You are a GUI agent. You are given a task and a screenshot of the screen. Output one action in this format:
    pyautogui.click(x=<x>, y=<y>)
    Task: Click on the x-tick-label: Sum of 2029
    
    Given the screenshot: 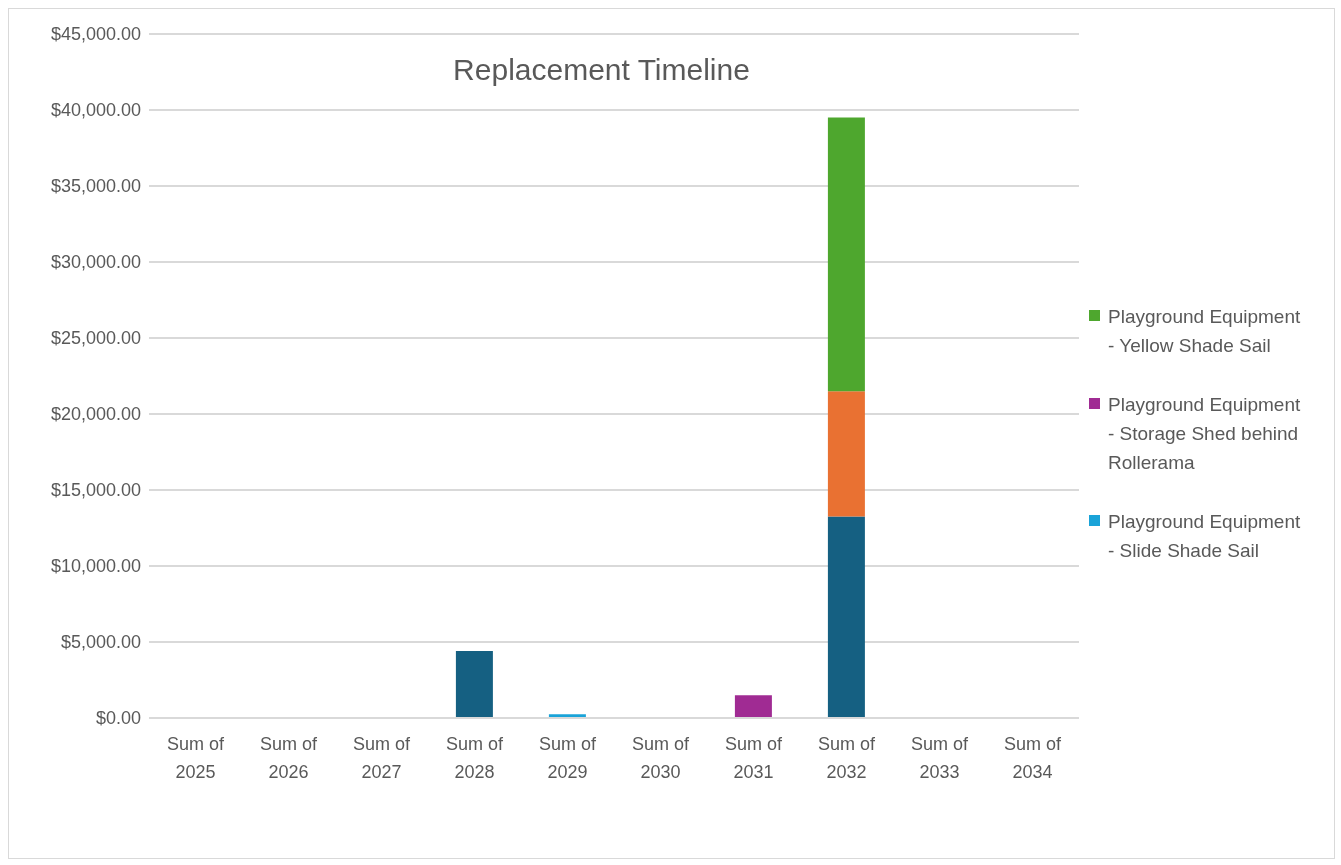 What is the action you would take?
    pyautogui.click(x=568, y=758)
    